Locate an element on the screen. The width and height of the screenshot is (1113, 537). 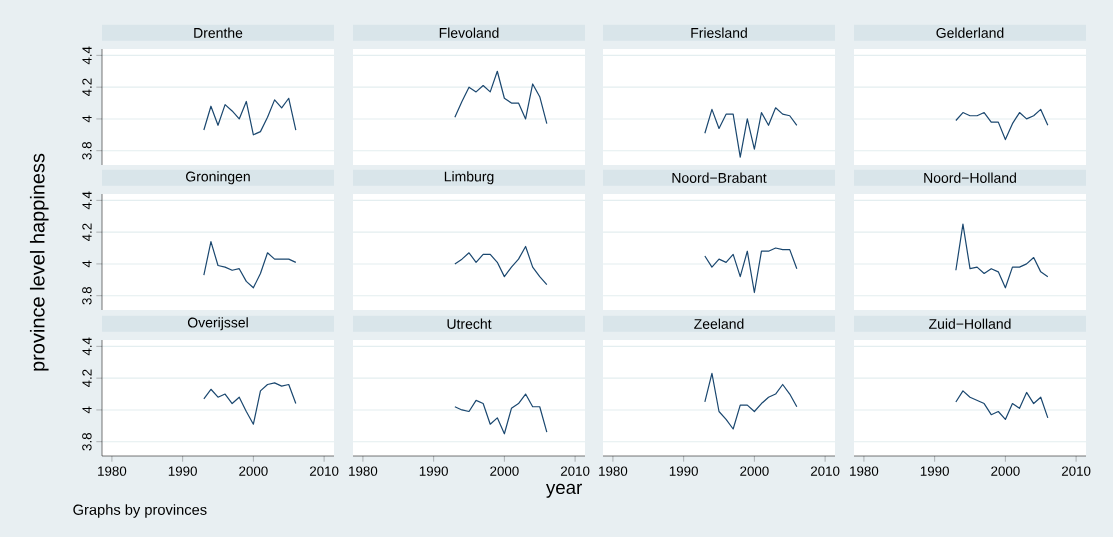
chart-title: Flevoland is located at coordinates (469, 32).